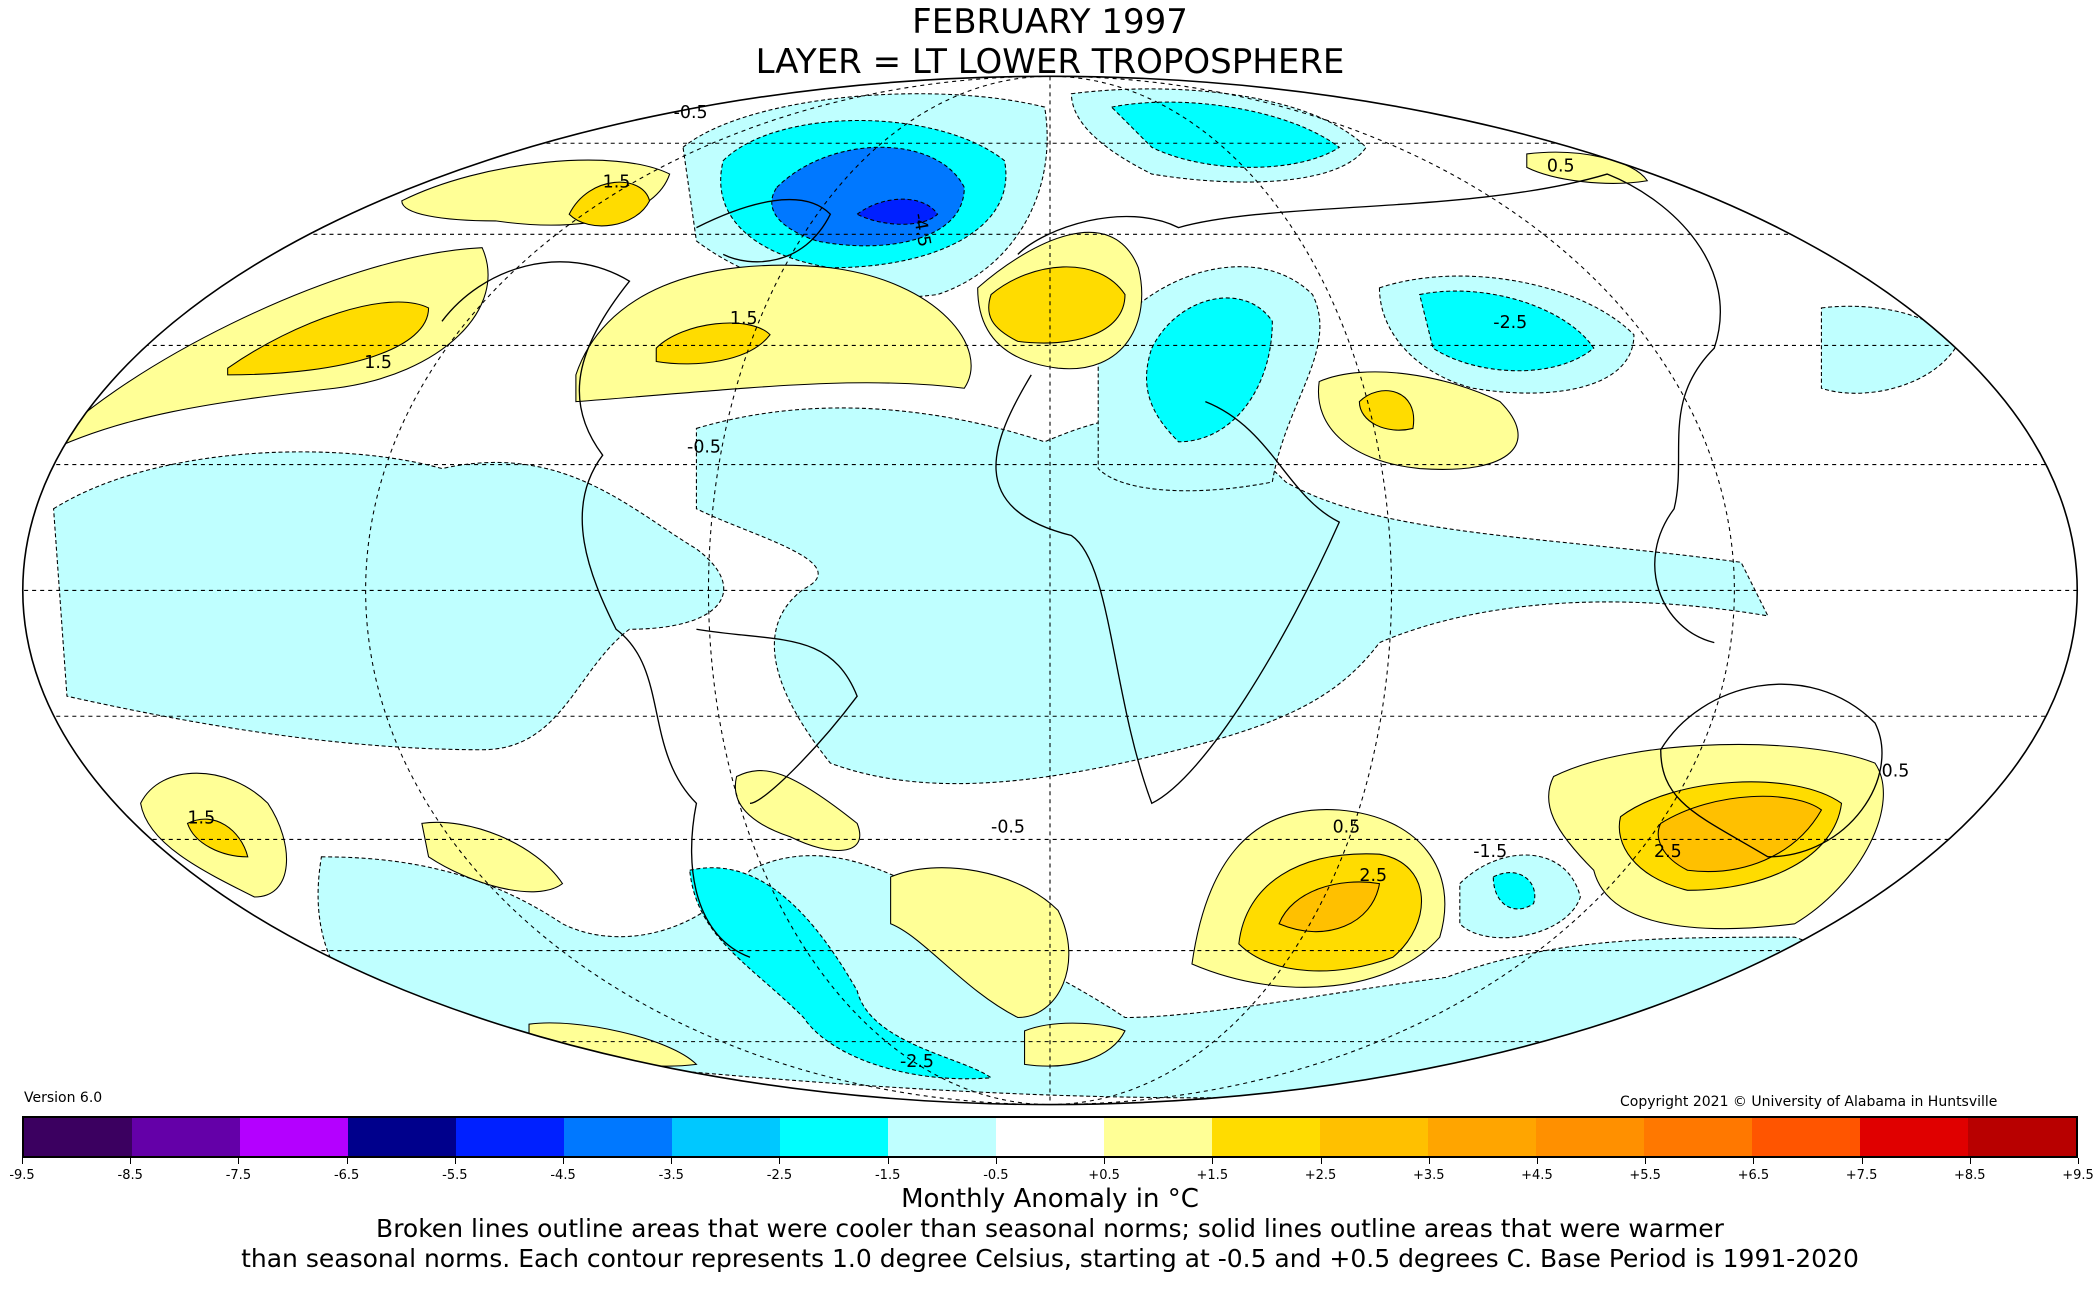  Describe the element at coordinates (1428, 1175) in the screenshot. I see `colorbar-tick-label: +3.5` at that location.